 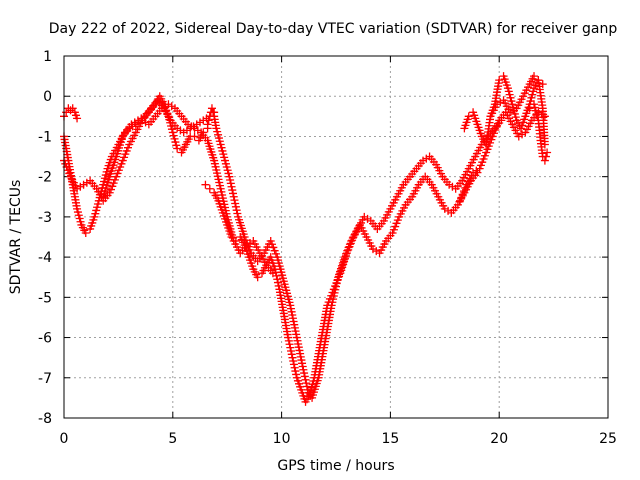 I want to click on y-tick-label: -6, so click(x=45, y=339).